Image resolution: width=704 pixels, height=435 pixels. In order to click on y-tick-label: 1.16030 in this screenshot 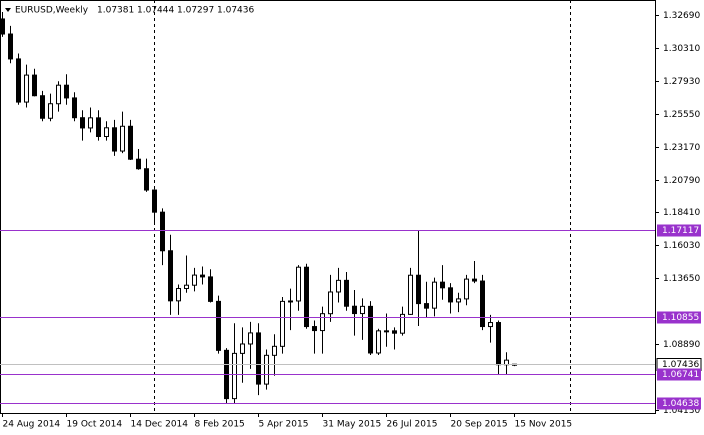, I will do `click(681, 246)`.